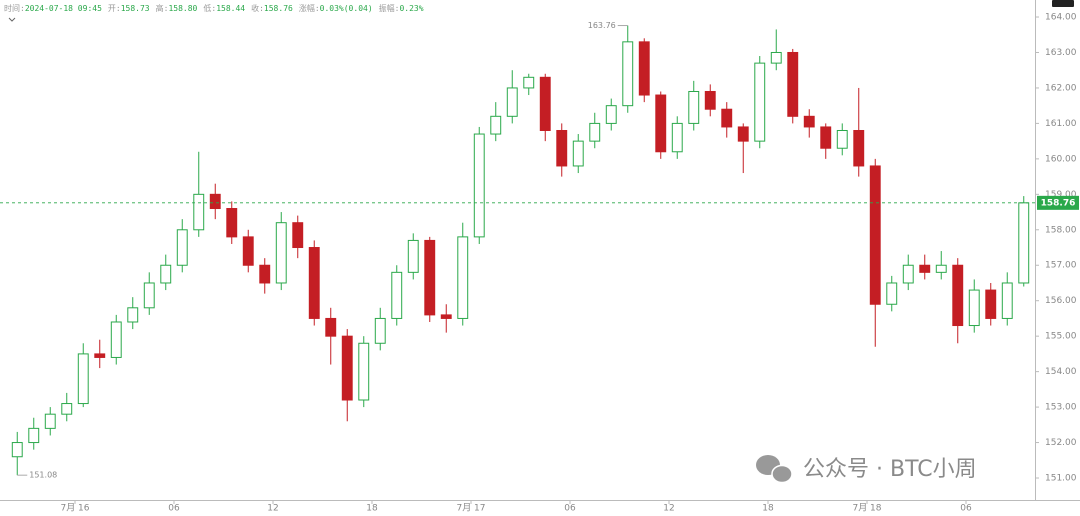  Describe the element at coordinates (1061, 301) in the screenshot. I see `y-tick-label: 156.00` at that location.